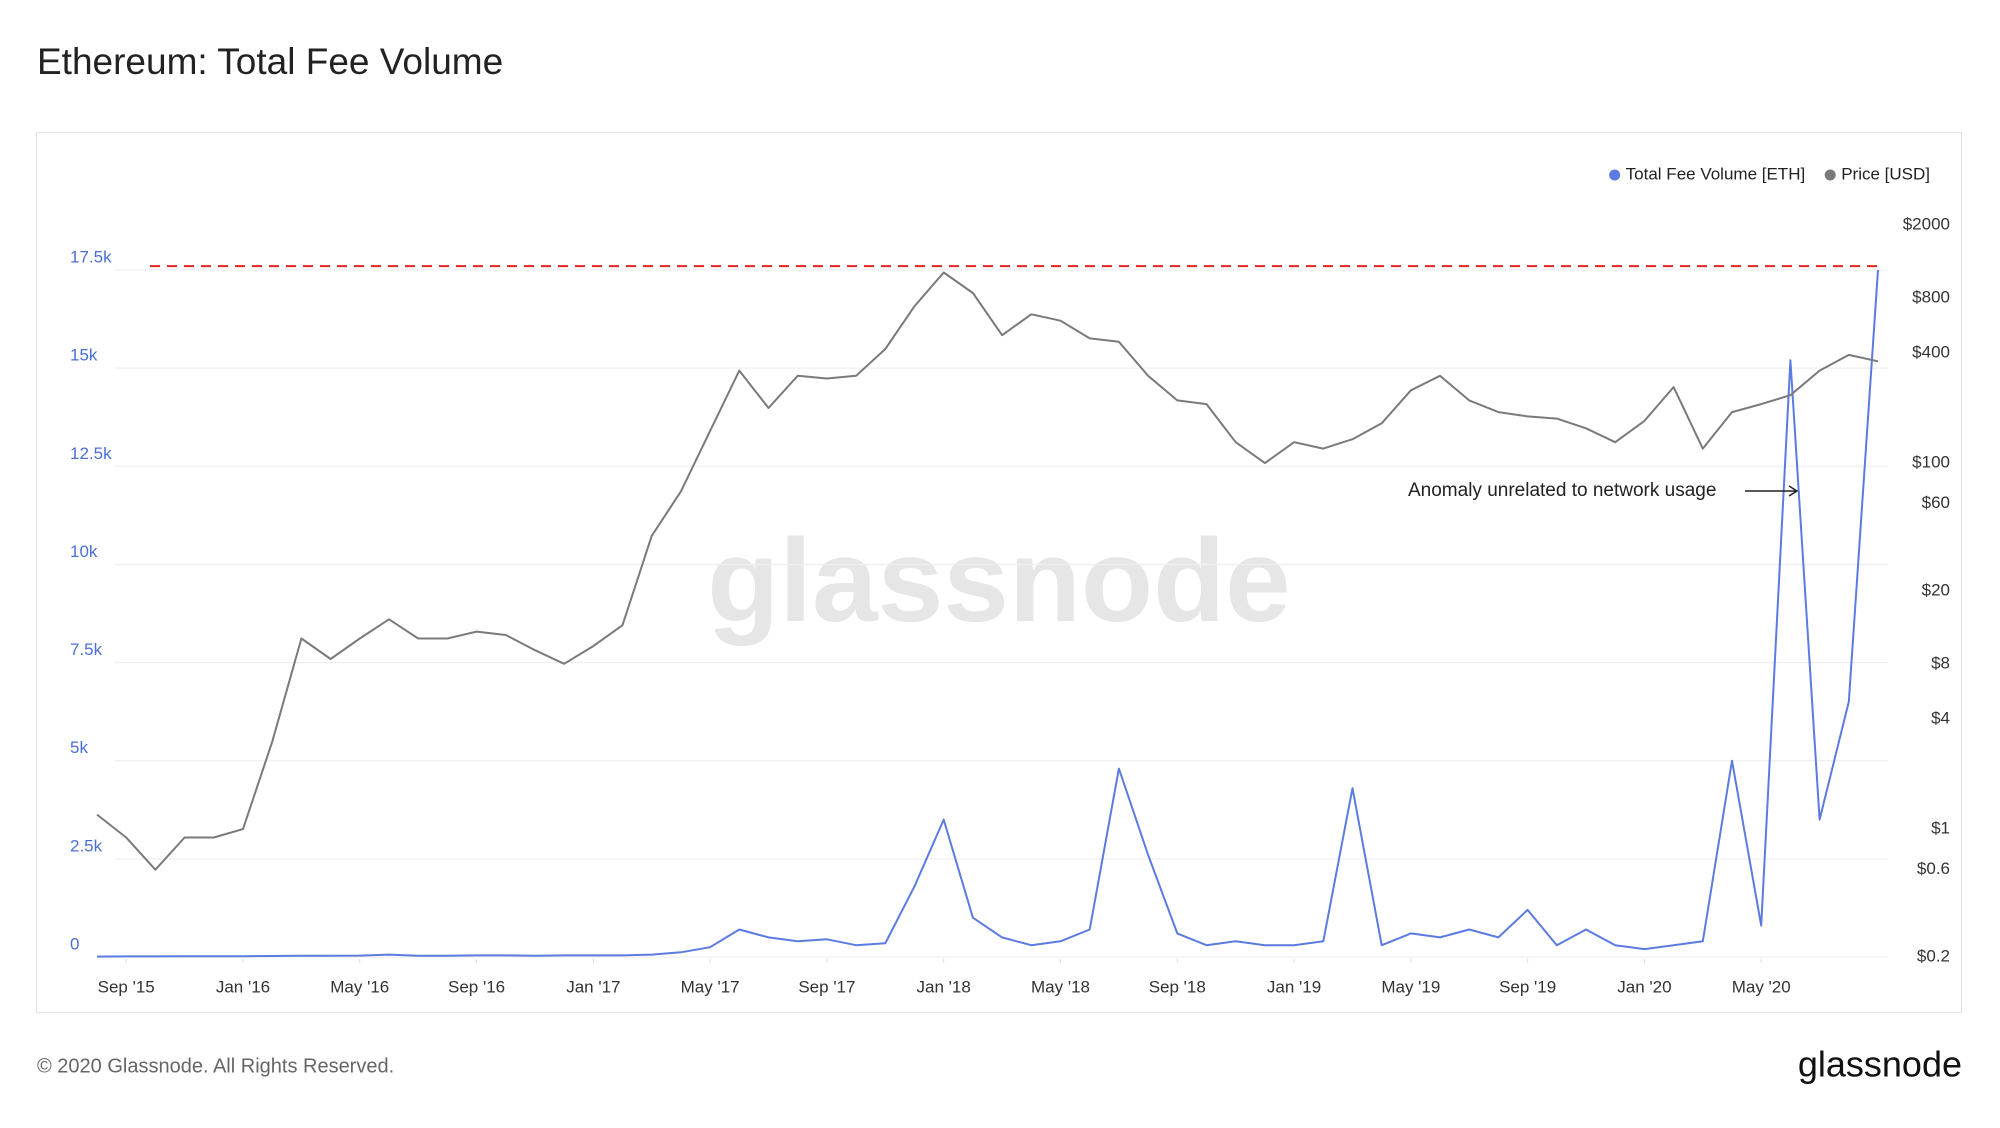 This screenshot has width=2000, height=1128. Describe the element at coordinates (1933, 868) in the screenshot. I see `y2-tick-label: $0.6` at that location.